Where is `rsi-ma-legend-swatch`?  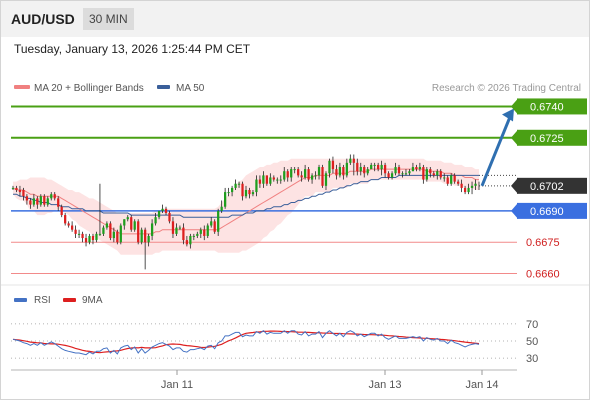
rsi-ma-legend-swatch is located at coordinates (69, 300).